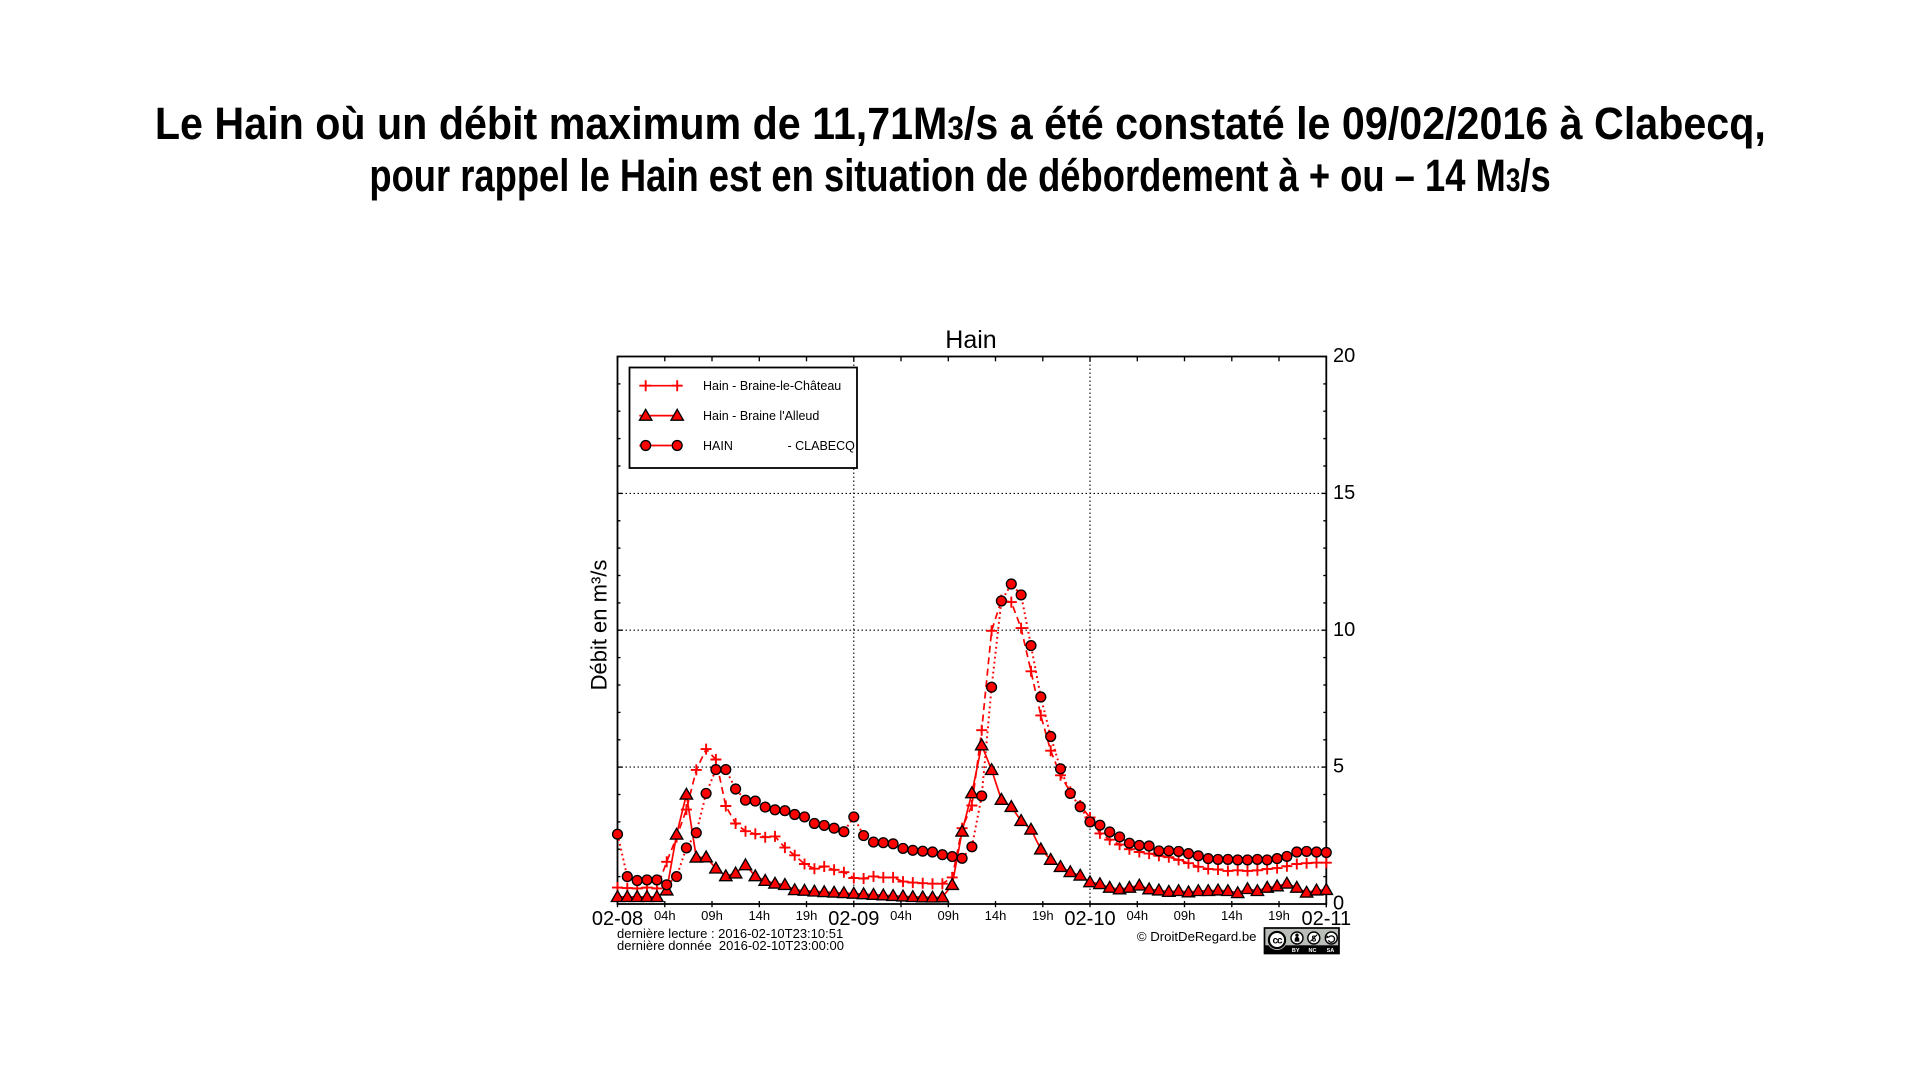 The height and width of the screenshot is (1080, 1920). I want to click on svg-text: cc, so click(1277, 941).